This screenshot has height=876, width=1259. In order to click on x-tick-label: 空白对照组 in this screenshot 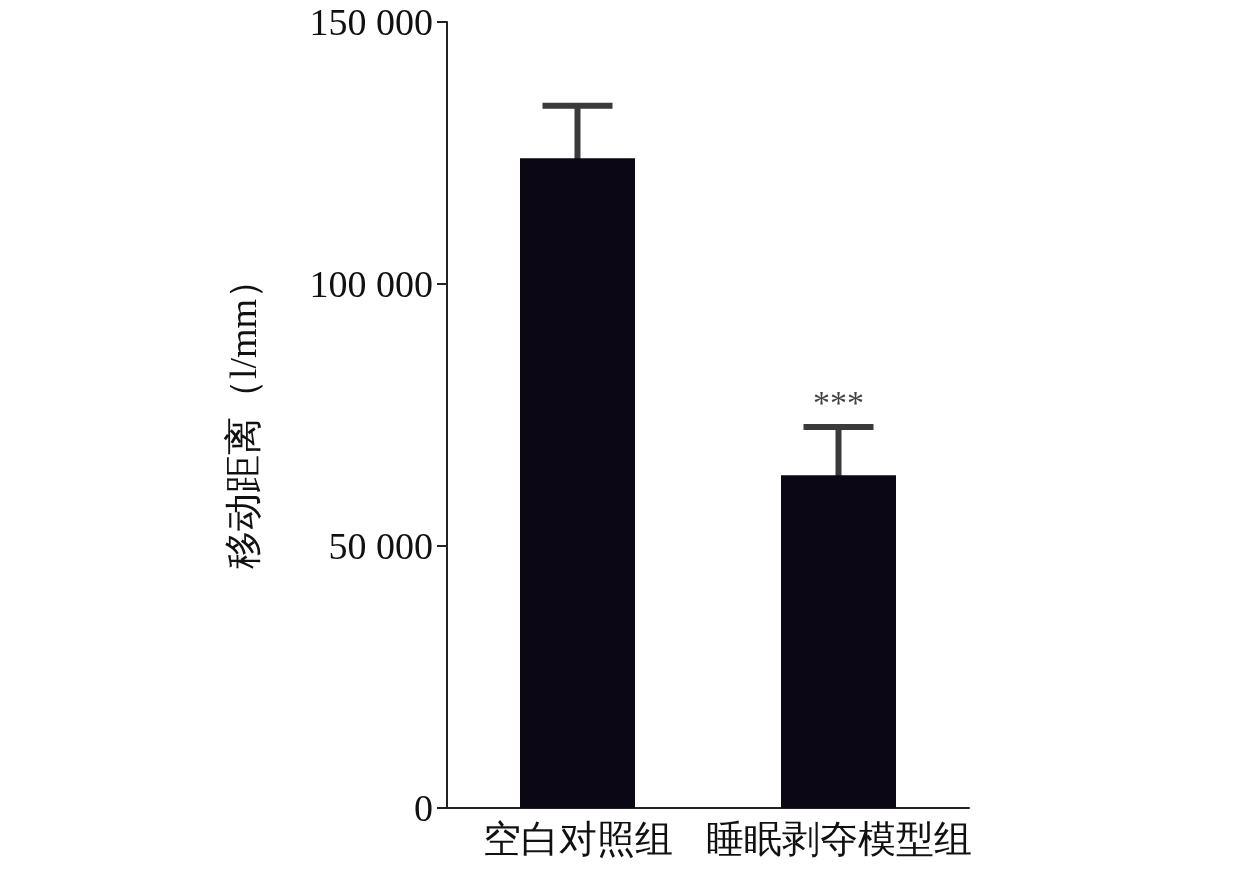, I will do `click(577, 839)`.